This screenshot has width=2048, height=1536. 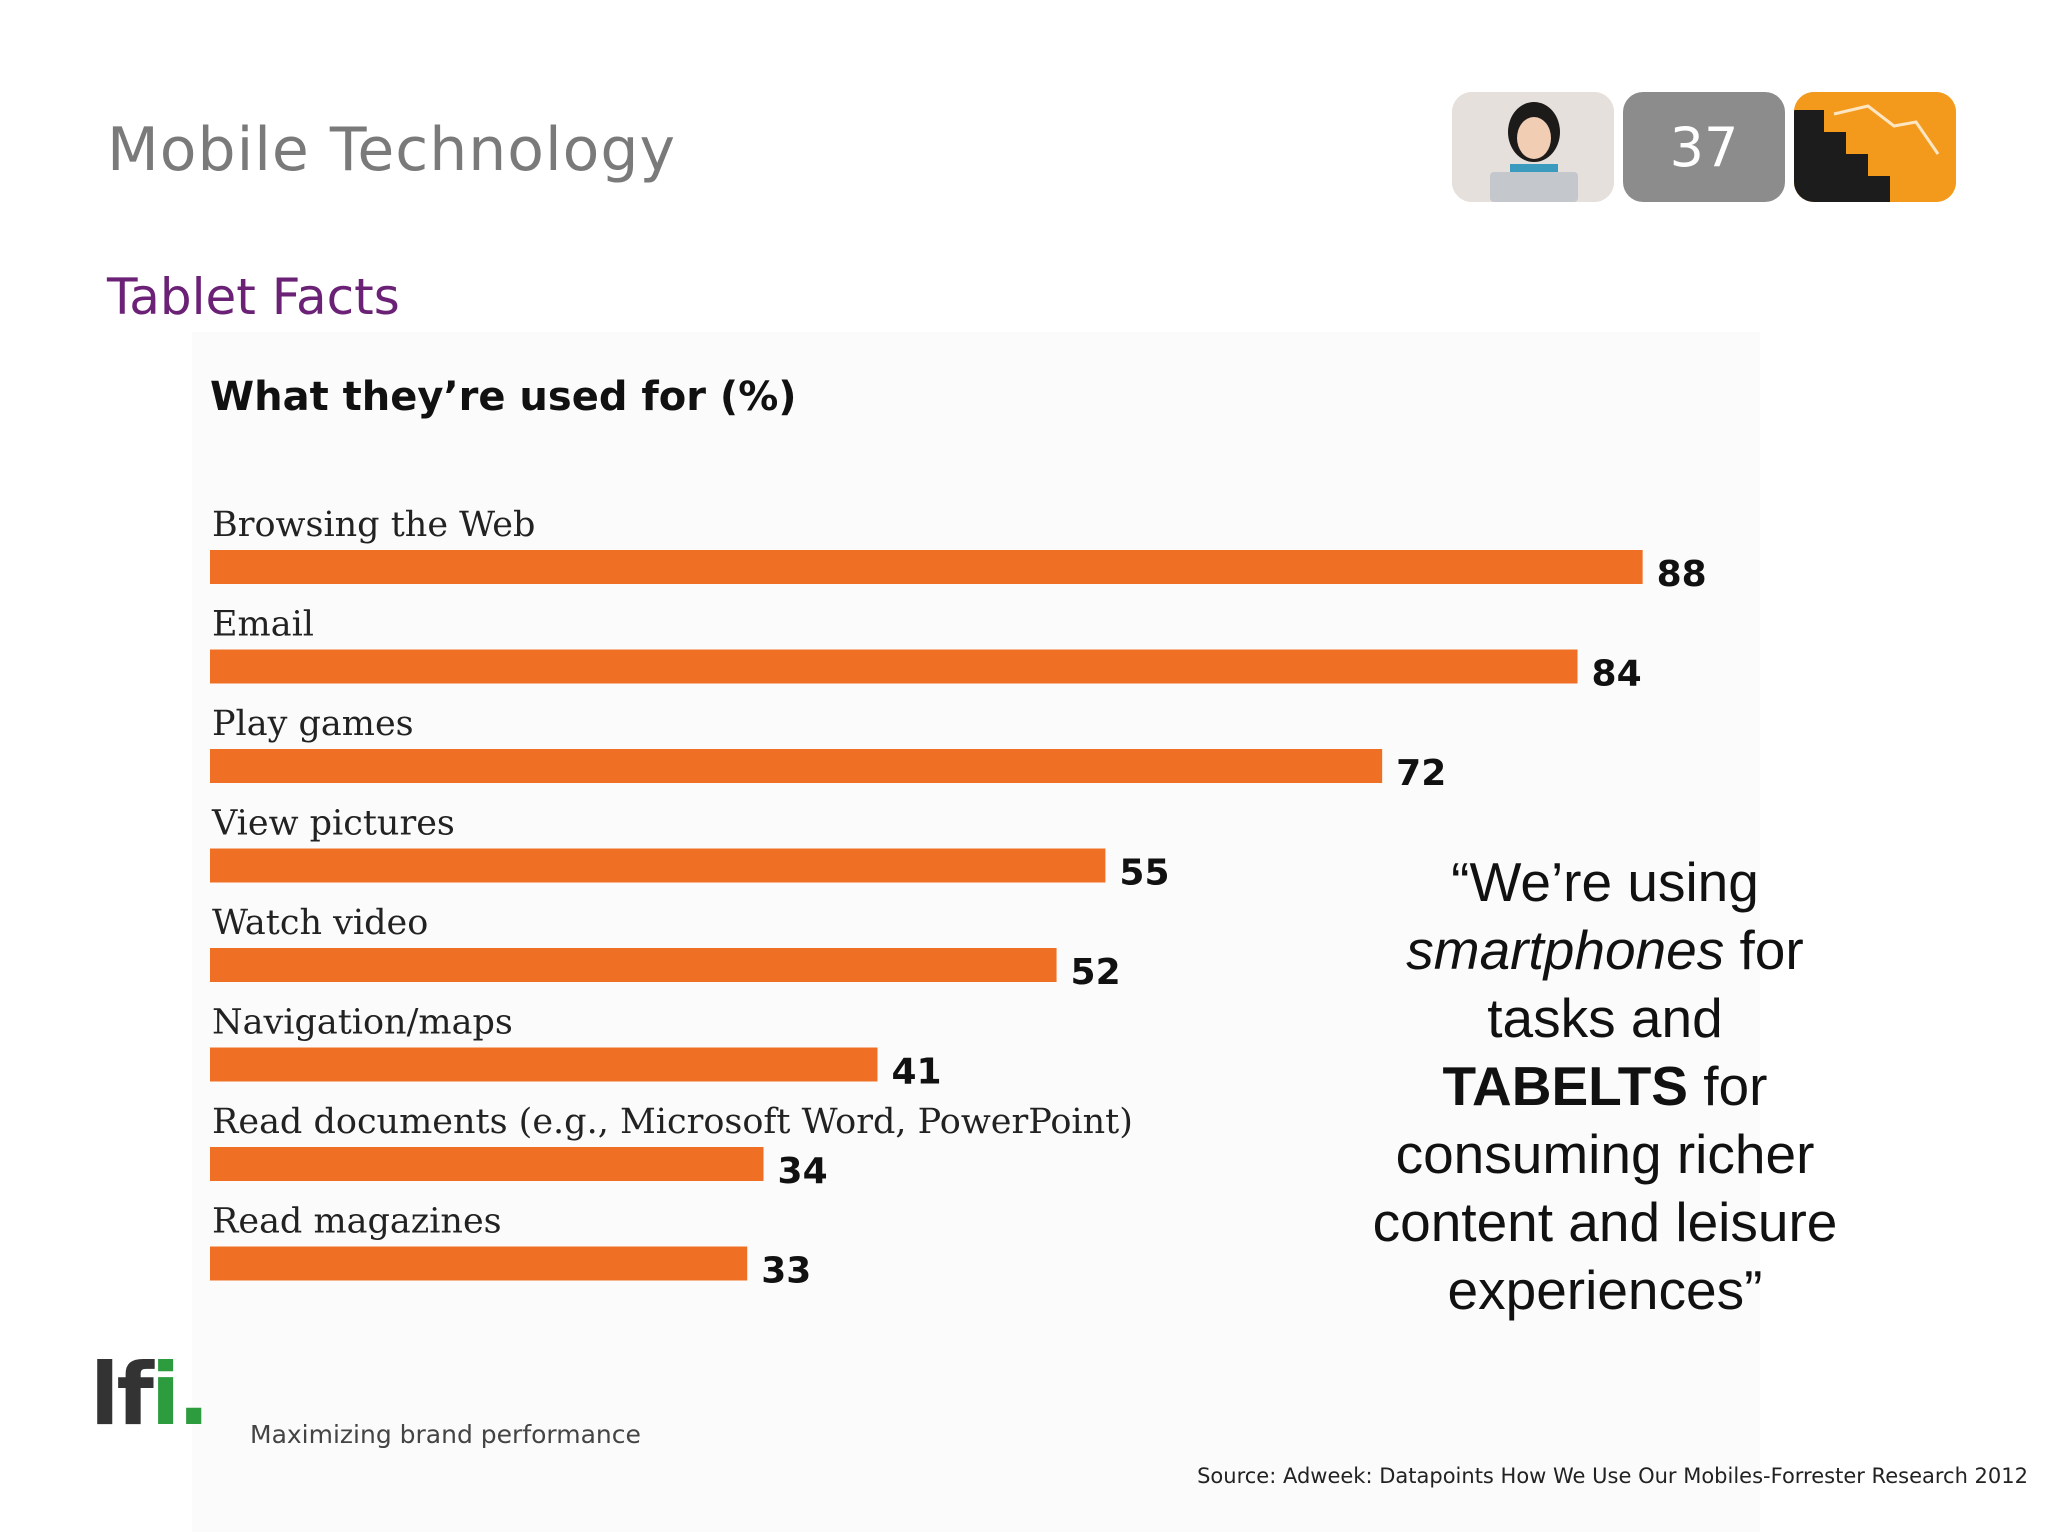 I want to click on value-label: 34, so click(x=803, y=1171).